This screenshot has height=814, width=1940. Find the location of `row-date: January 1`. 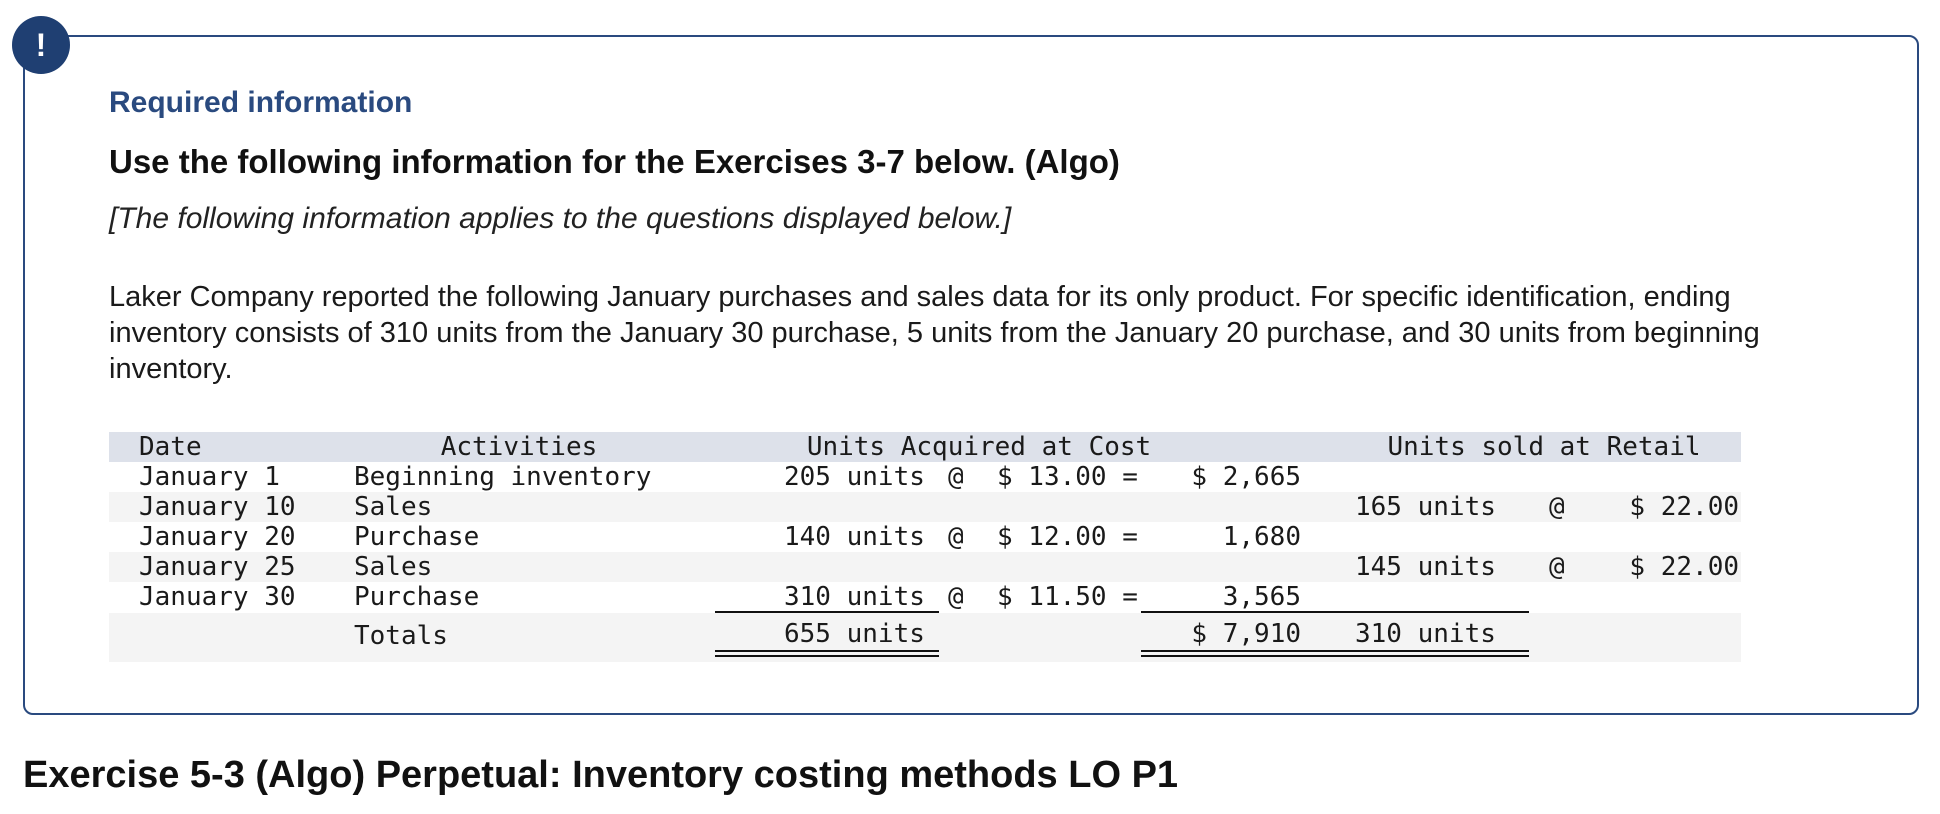

row-date: January 1 is located at coordinates (209, 477).